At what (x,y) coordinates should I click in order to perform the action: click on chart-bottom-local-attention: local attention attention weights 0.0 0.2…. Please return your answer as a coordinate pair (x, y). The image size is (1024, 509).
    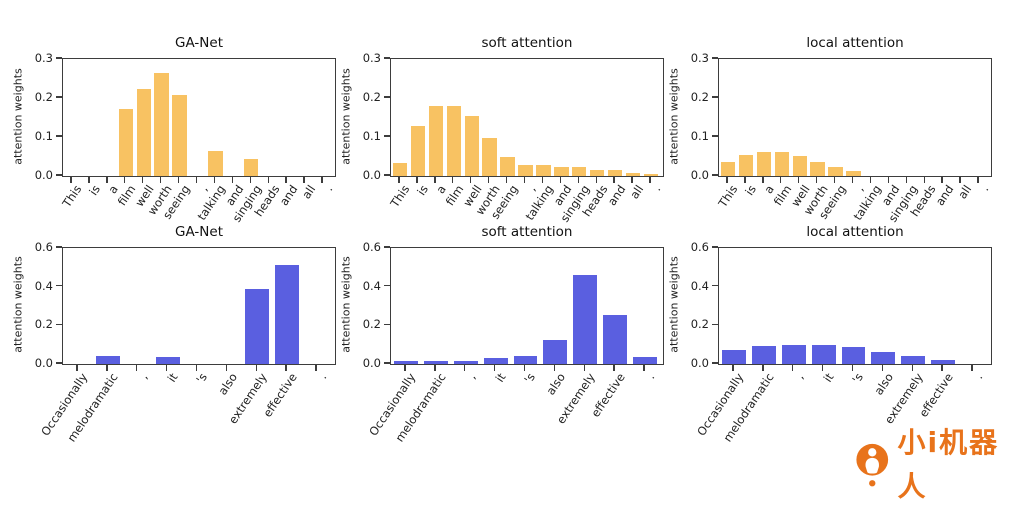
    Looking at the image, I should click on (830, 334).